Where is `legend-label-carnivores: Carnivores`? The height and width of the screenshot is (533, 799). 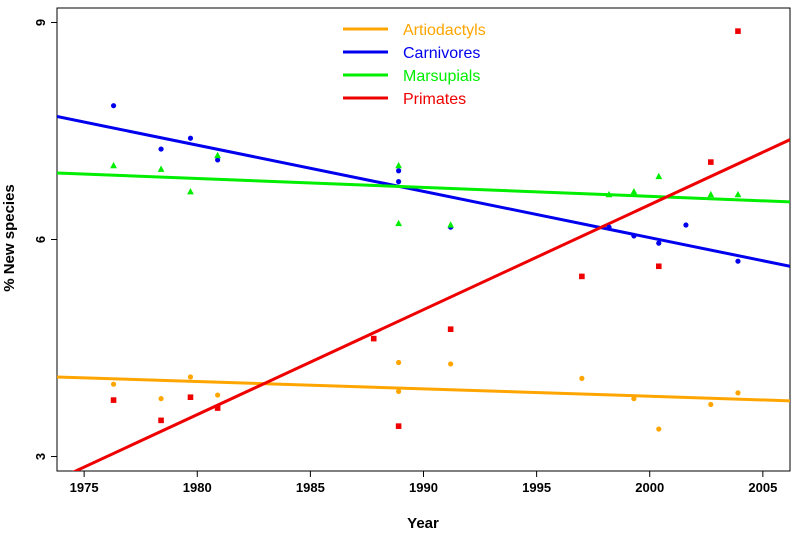 legend-label-carnivores: Carnivores is located at coordinates (441, 53).